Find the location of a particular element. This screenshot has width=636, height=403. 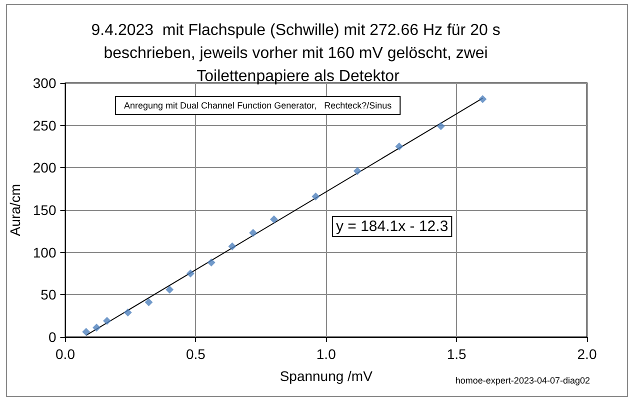

x-axis-title: Spannung /mV is located at coordinates (327, 376).